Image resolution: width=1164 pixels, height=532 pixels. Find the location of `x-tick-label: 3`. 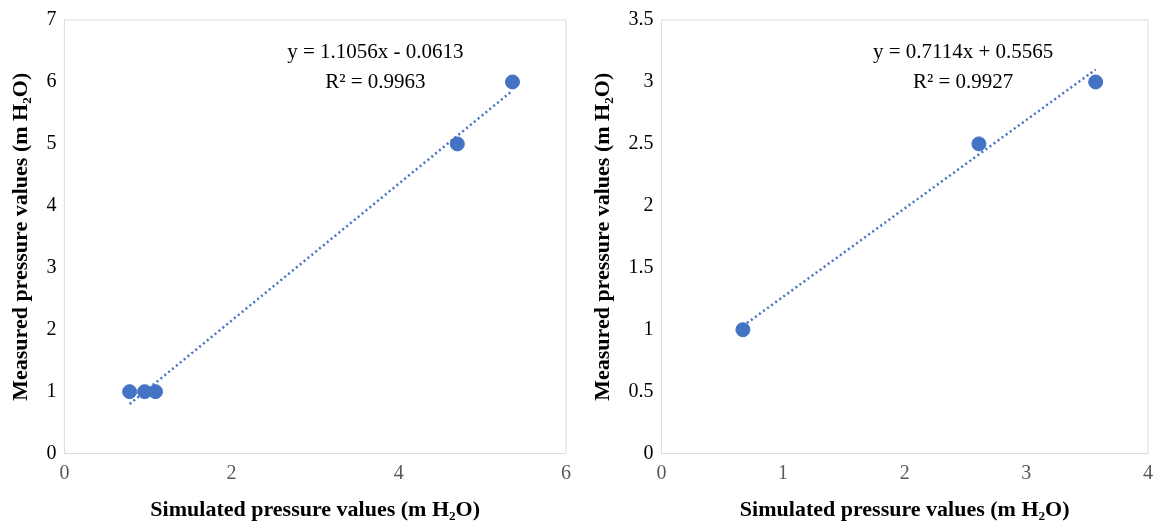

x-tick-label: 3 is located at coordinates (1026, 471).